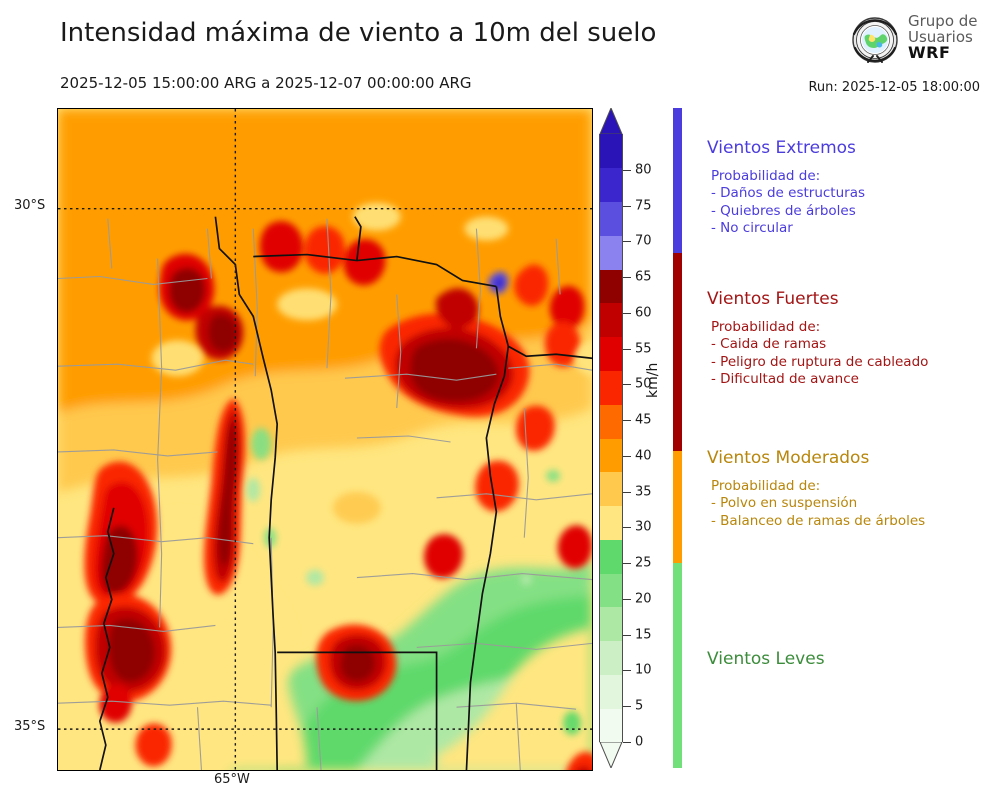  What do you see at coordinates (643, 563) in the screenshot?
I see `colorbar-tick-label: 25` at bounding box center [643, 563].